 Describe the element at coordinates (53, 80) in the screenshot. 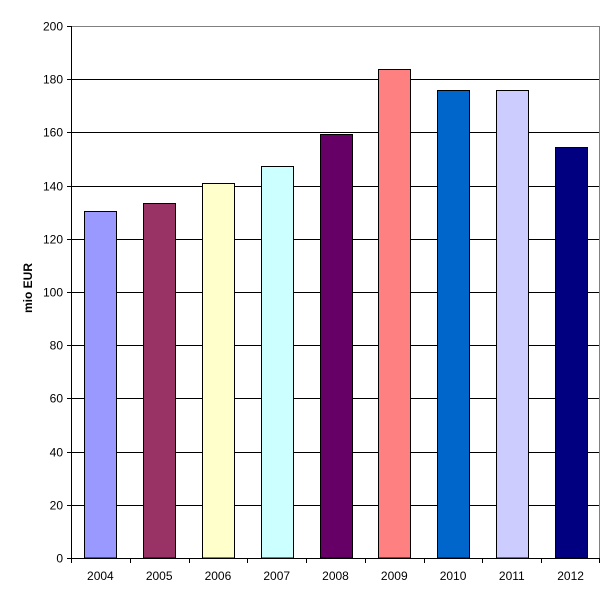

I see `y-tick-label: 180` at that location.